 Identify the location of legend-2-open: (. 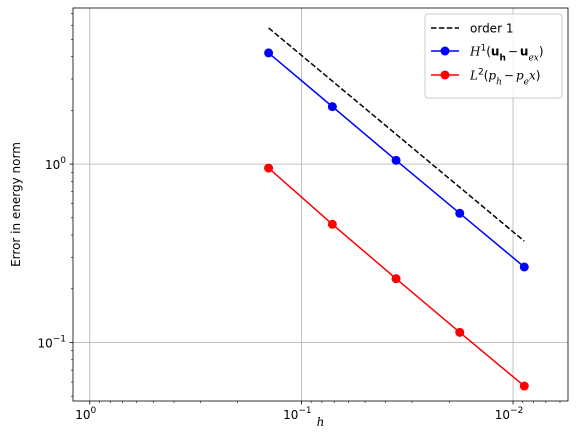
(486, 76).